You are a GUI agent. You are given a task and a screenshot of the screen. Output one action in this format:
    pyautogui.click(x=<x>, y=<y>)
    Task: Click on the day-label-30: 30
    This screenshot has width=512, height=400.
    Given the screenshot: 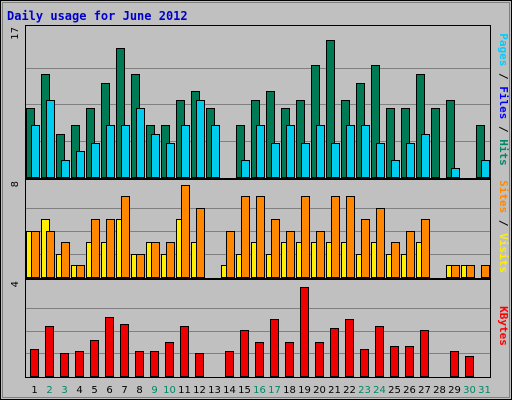 What is the action you would take?
    pyautogui.click(x=469, y=390)
    